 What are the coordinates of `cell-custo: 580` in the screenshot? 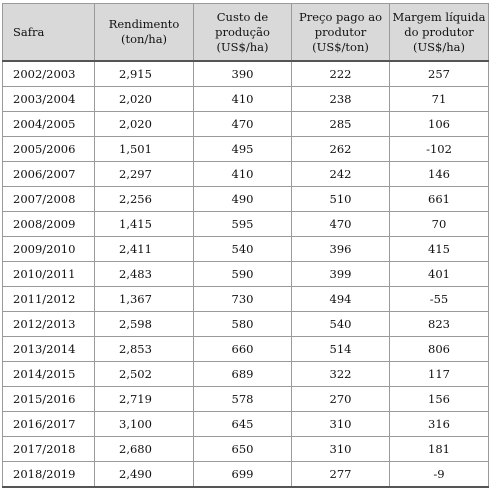 It's located at (242, 324).